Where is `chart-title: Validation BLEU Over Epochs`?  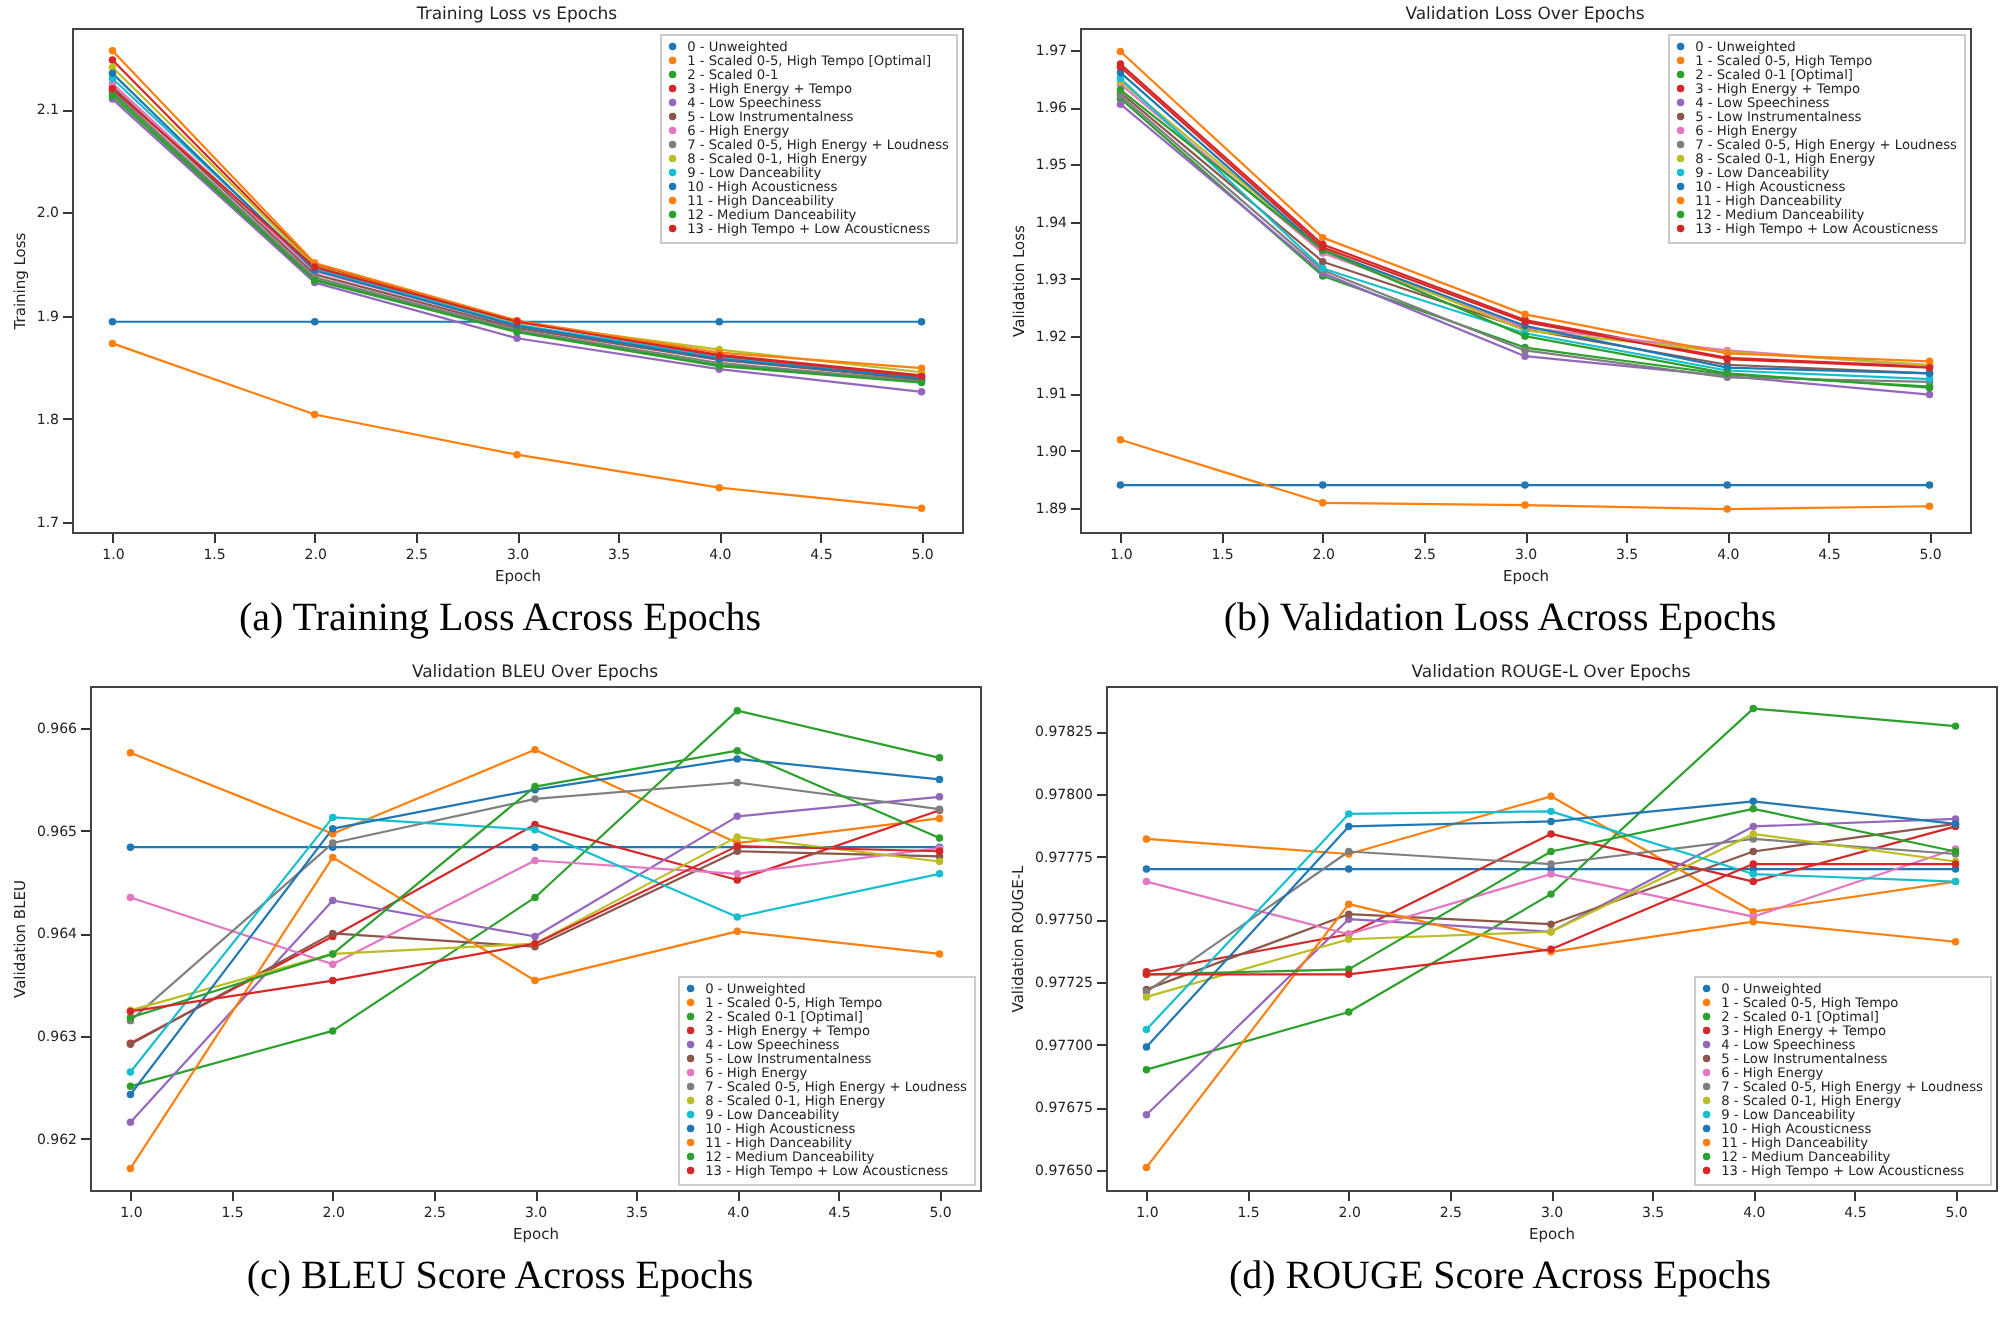
chart-title: Validation BLEU Over Epochs is located at coordinates (535, 673).